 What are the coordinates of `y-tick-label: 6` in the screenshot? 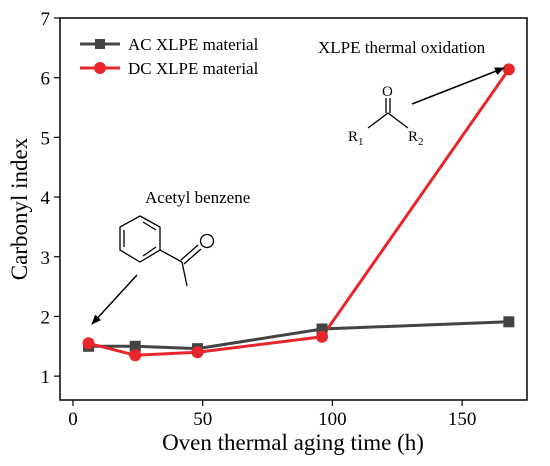 It's located at (46, 79).